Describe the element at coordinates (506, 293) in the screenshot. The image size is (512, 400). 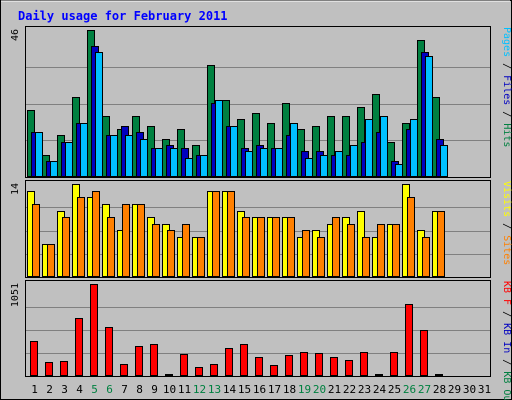
I see `bottom-axis-label-part: KB F` at that location.